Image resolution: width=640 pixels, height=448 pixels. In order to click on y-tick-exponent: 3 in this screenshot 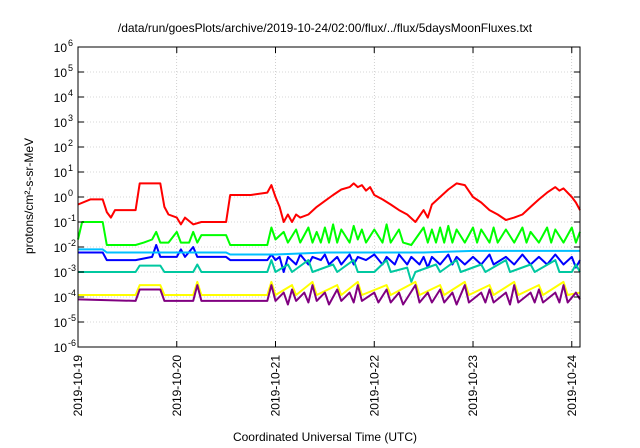, I will do `click(70, 118)`.